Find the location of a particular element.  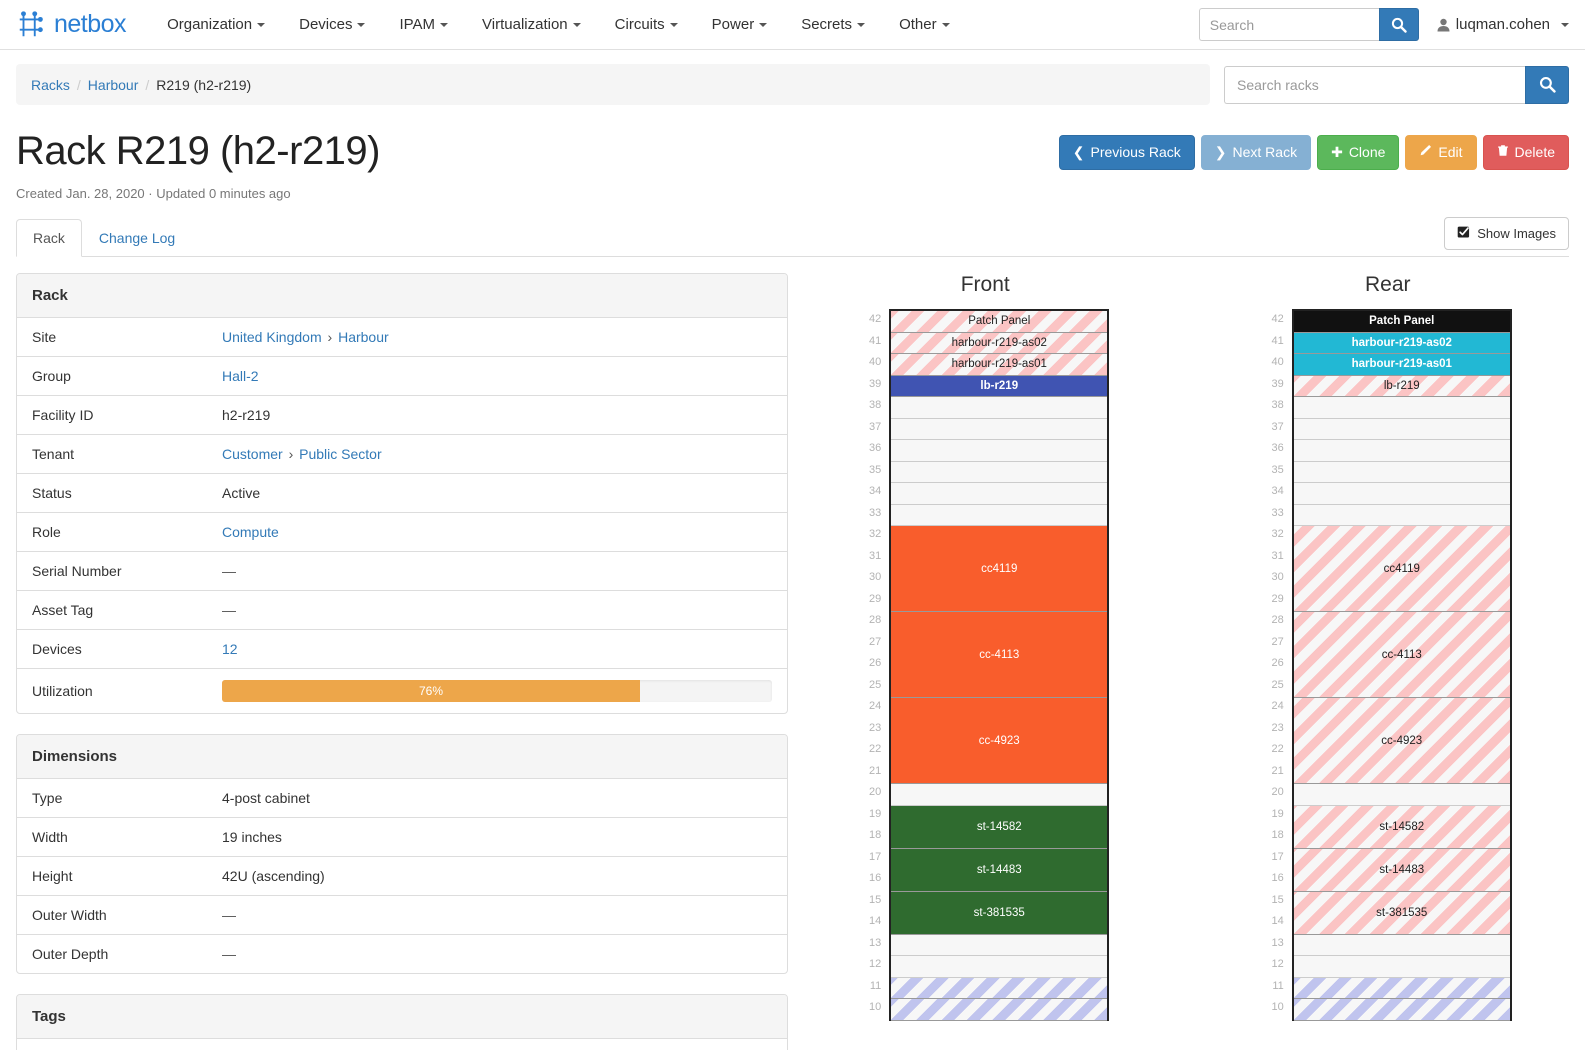

edit-button: Edit is located at coordinates (1441, 152).